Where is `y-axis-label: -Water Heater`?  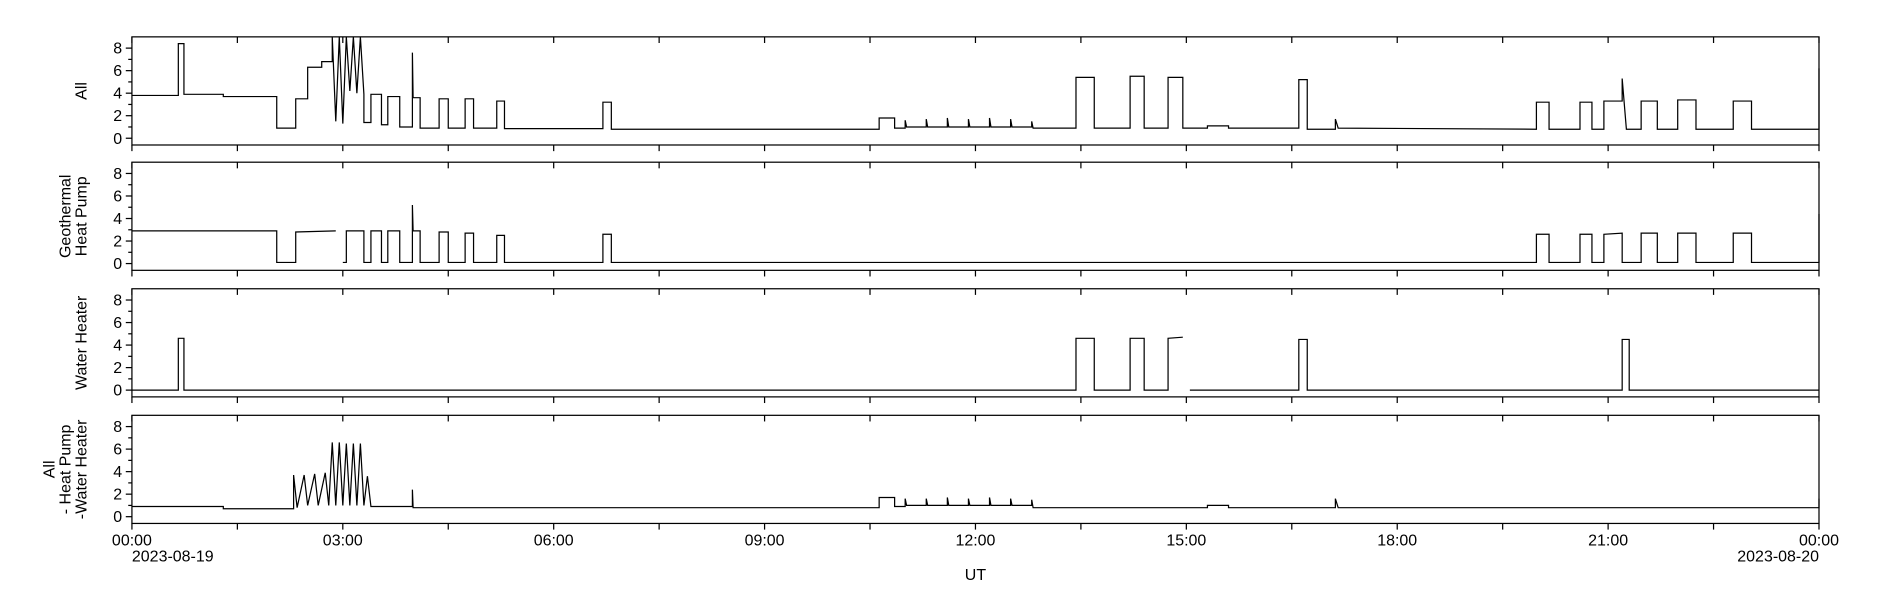 y-axis-label: -Water Heater is located at coordinates (81, 469).